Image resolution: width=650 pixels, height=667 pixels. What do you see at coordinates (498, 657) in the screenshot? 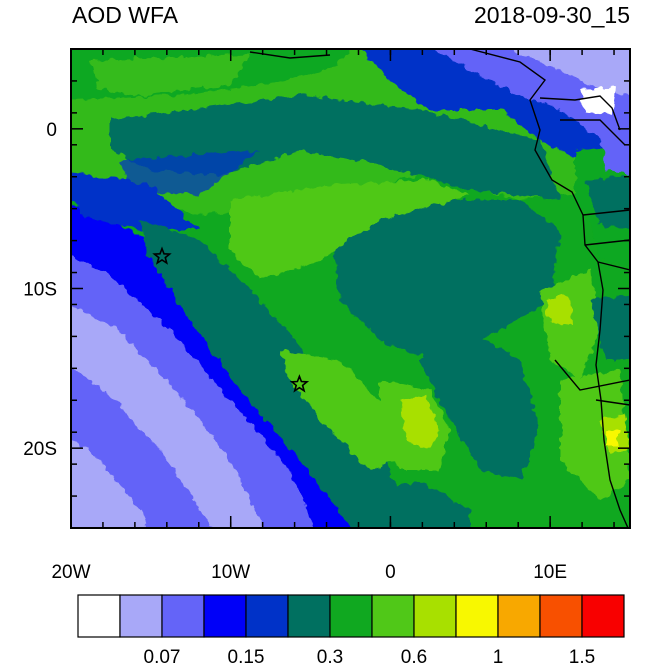
I see `colorbar-label: 1` at bounding box center [498, 657].